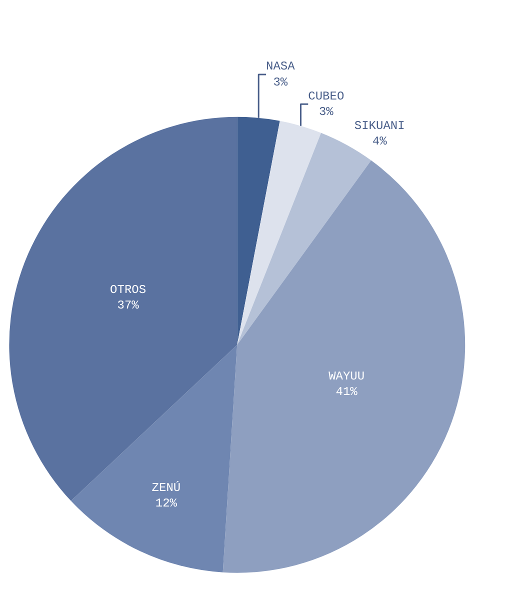 The height and width of the screenshot is (605, 510). Describe the element at coordinates (166, 503) in the screenshot. I see `data-label: 12%` at that location.